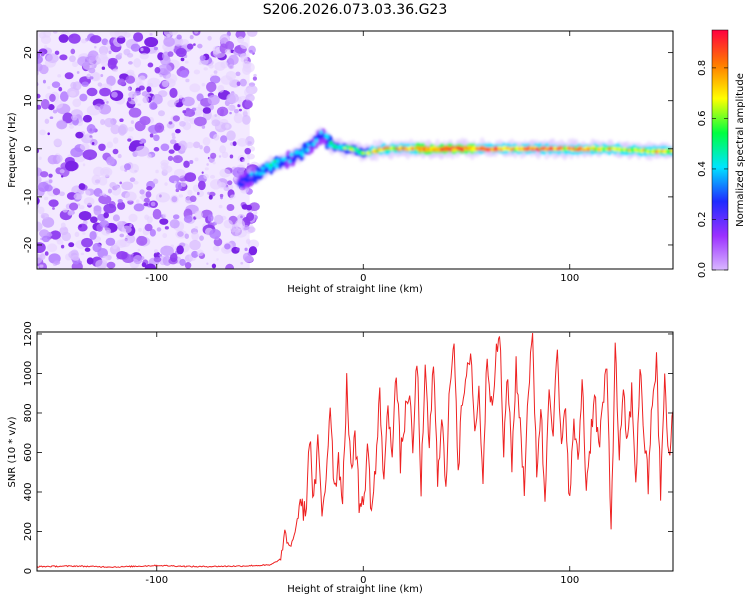 The width and height of the screenshot is (750, 600). Describe the element at coordinates (28, 412) in the screenshot. I see `y-tick-label: 800` at that location.